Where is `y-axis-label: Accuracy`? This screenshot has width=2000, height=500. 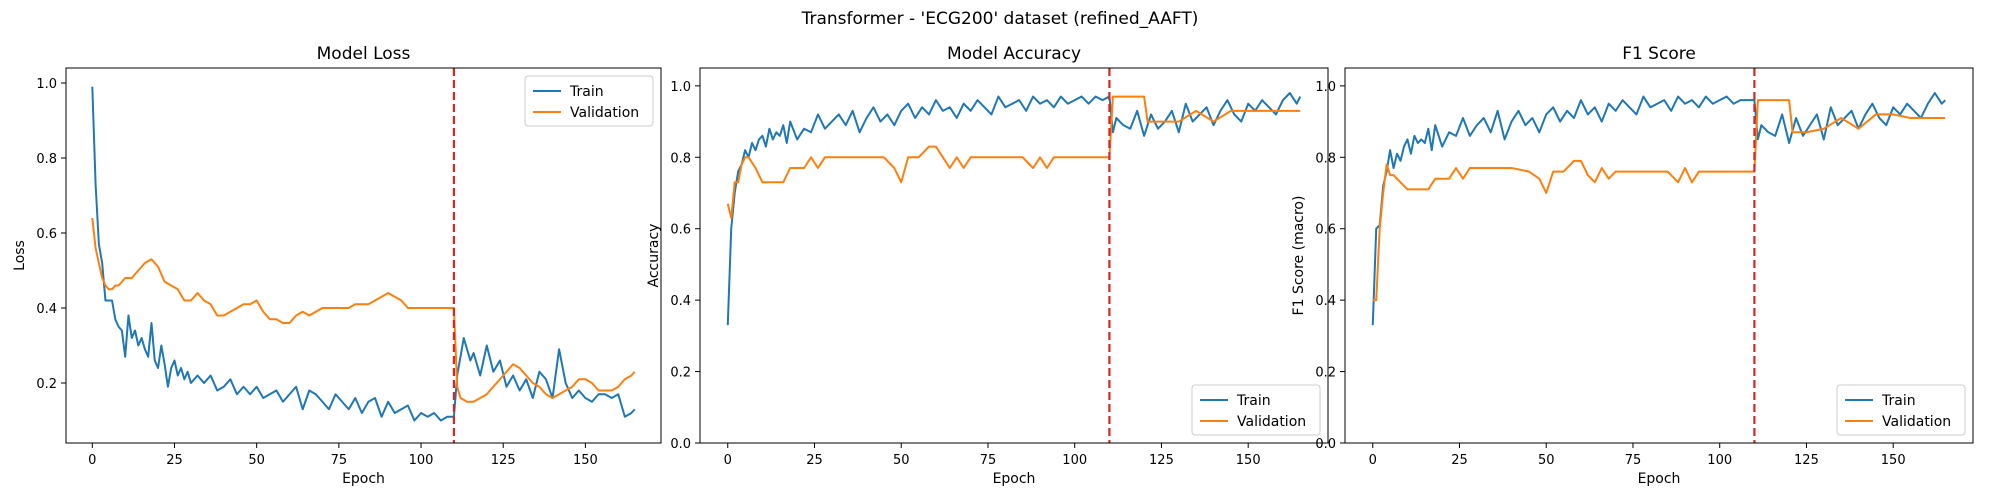
y-axis-label: Accuracy is located at coordinates (654, 256).